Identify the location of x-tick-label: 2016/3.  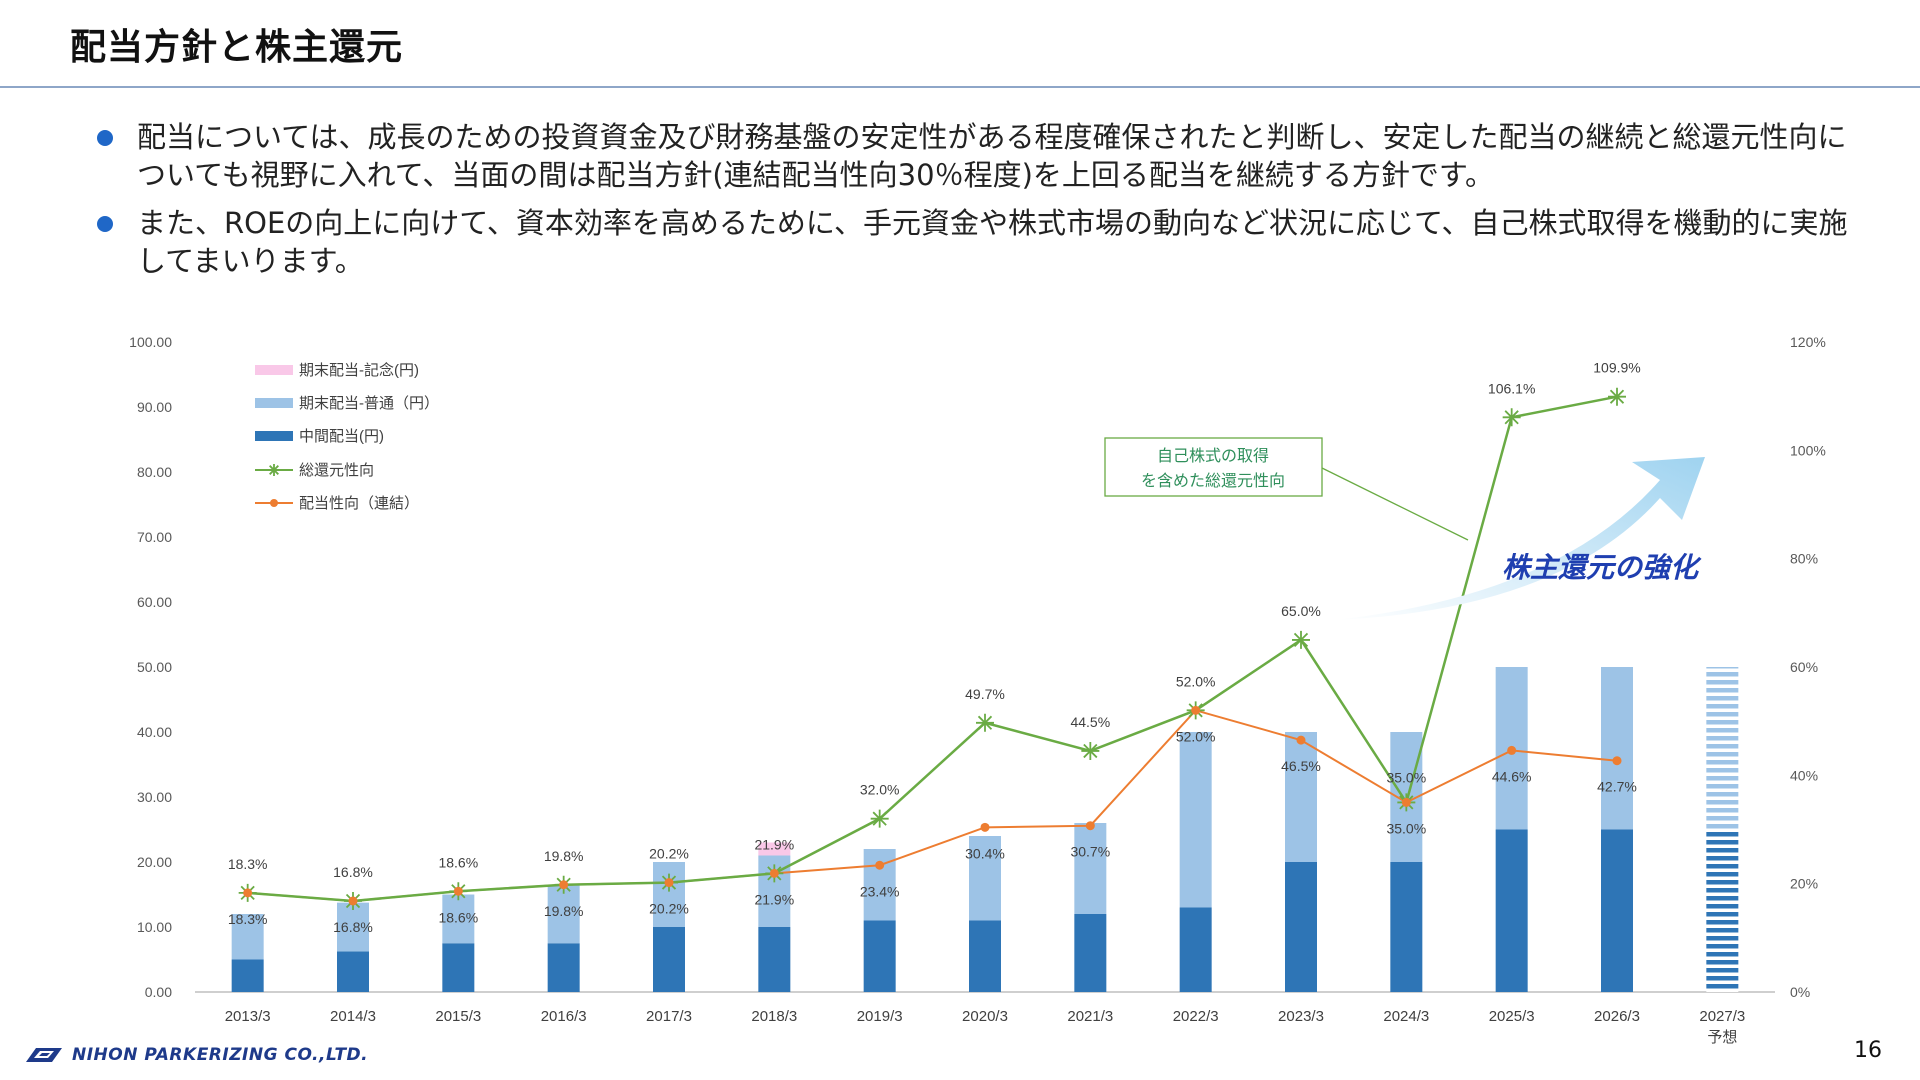
(564, 1016).